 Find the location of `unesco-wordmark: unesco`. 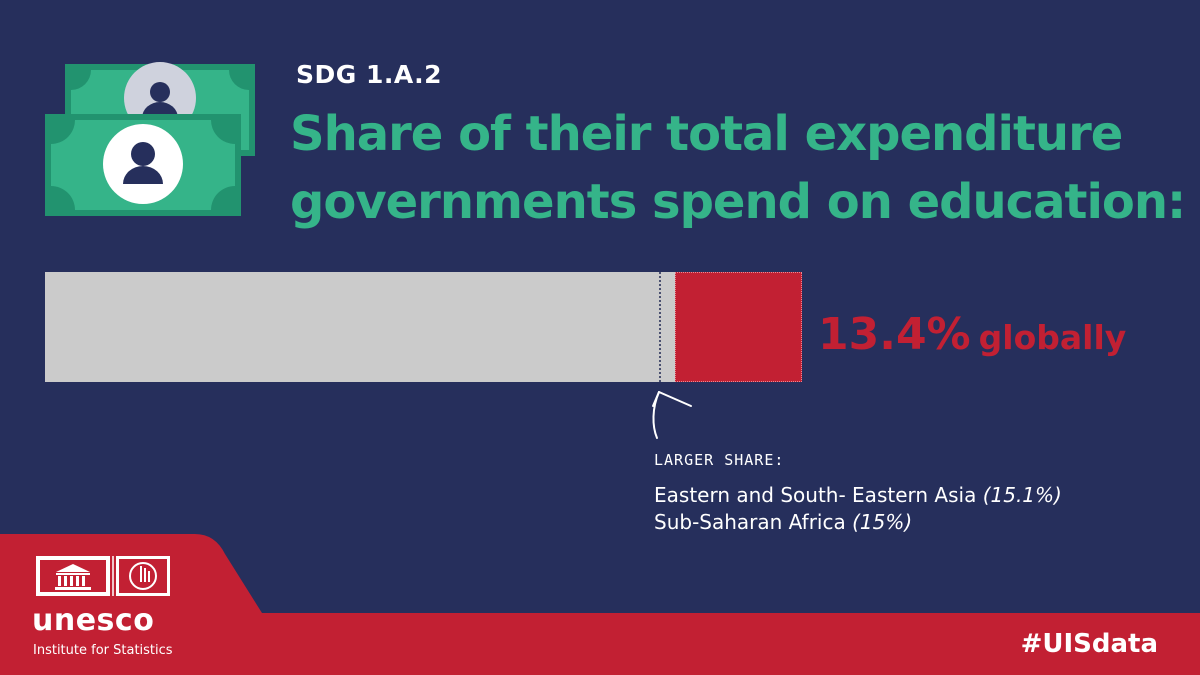

unesco-wordmark: unesco is located at coordinates (93, 620).